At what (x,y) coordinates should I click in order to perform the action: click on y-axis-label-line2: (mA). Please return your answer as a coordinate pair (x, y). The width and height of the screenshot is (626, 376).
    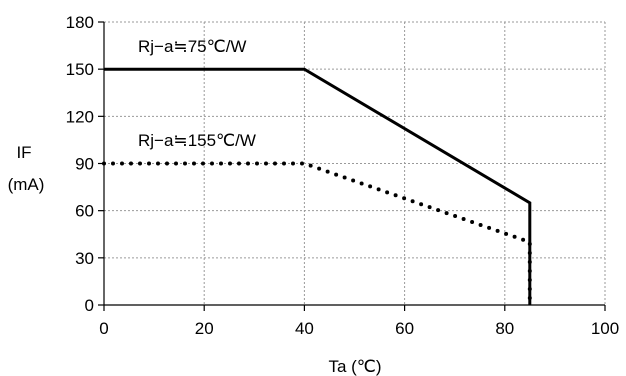
    Looking at the image, I should click on (26, 184).